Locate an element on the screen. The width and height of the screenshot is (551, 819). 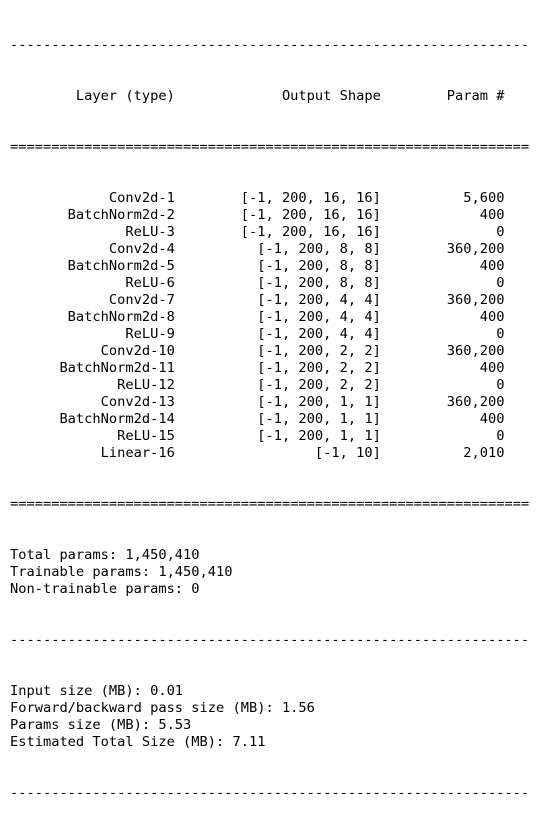
table-row: ReLU-15 [-1, 200, 1, 1] 0 is located at coordinates (270, 436).